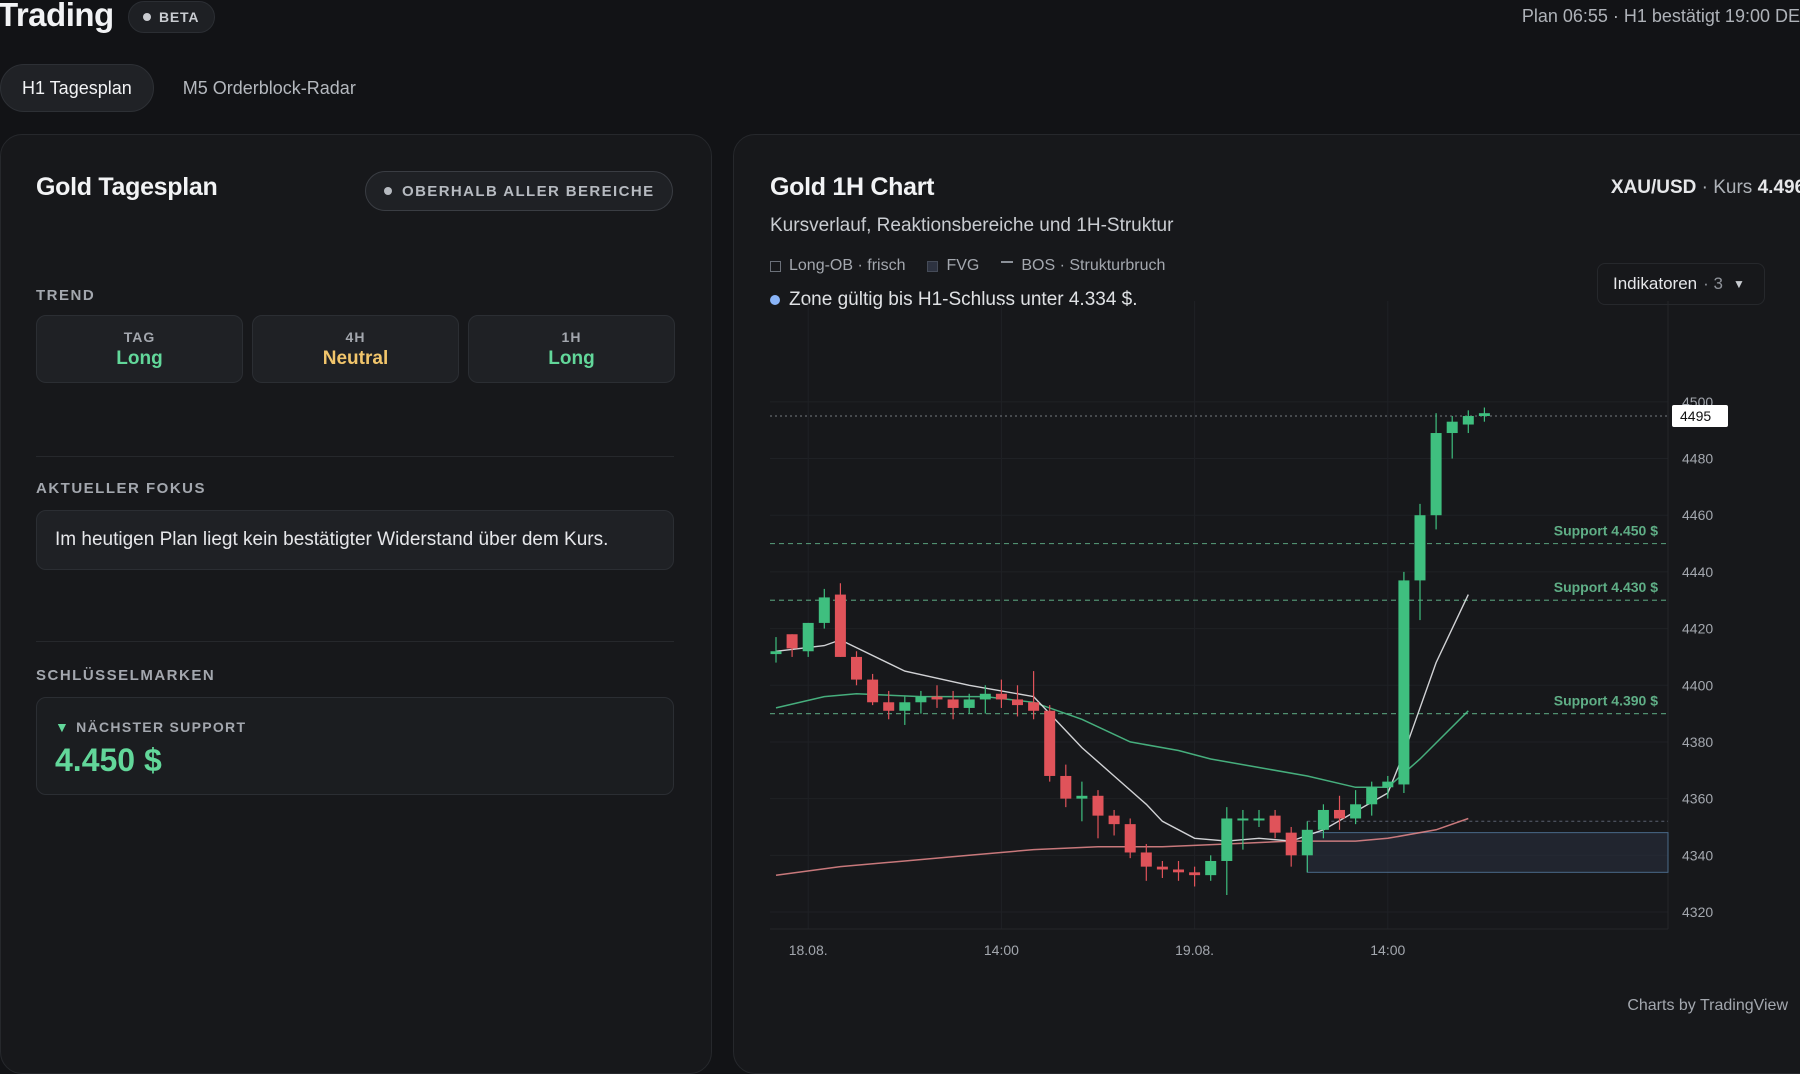 This screenshot has width=1800, height=1074. What do you see at coordinates (963, 265) in the screenshot?
I see `legend-label: FVG` at bounding box center [963, 265].